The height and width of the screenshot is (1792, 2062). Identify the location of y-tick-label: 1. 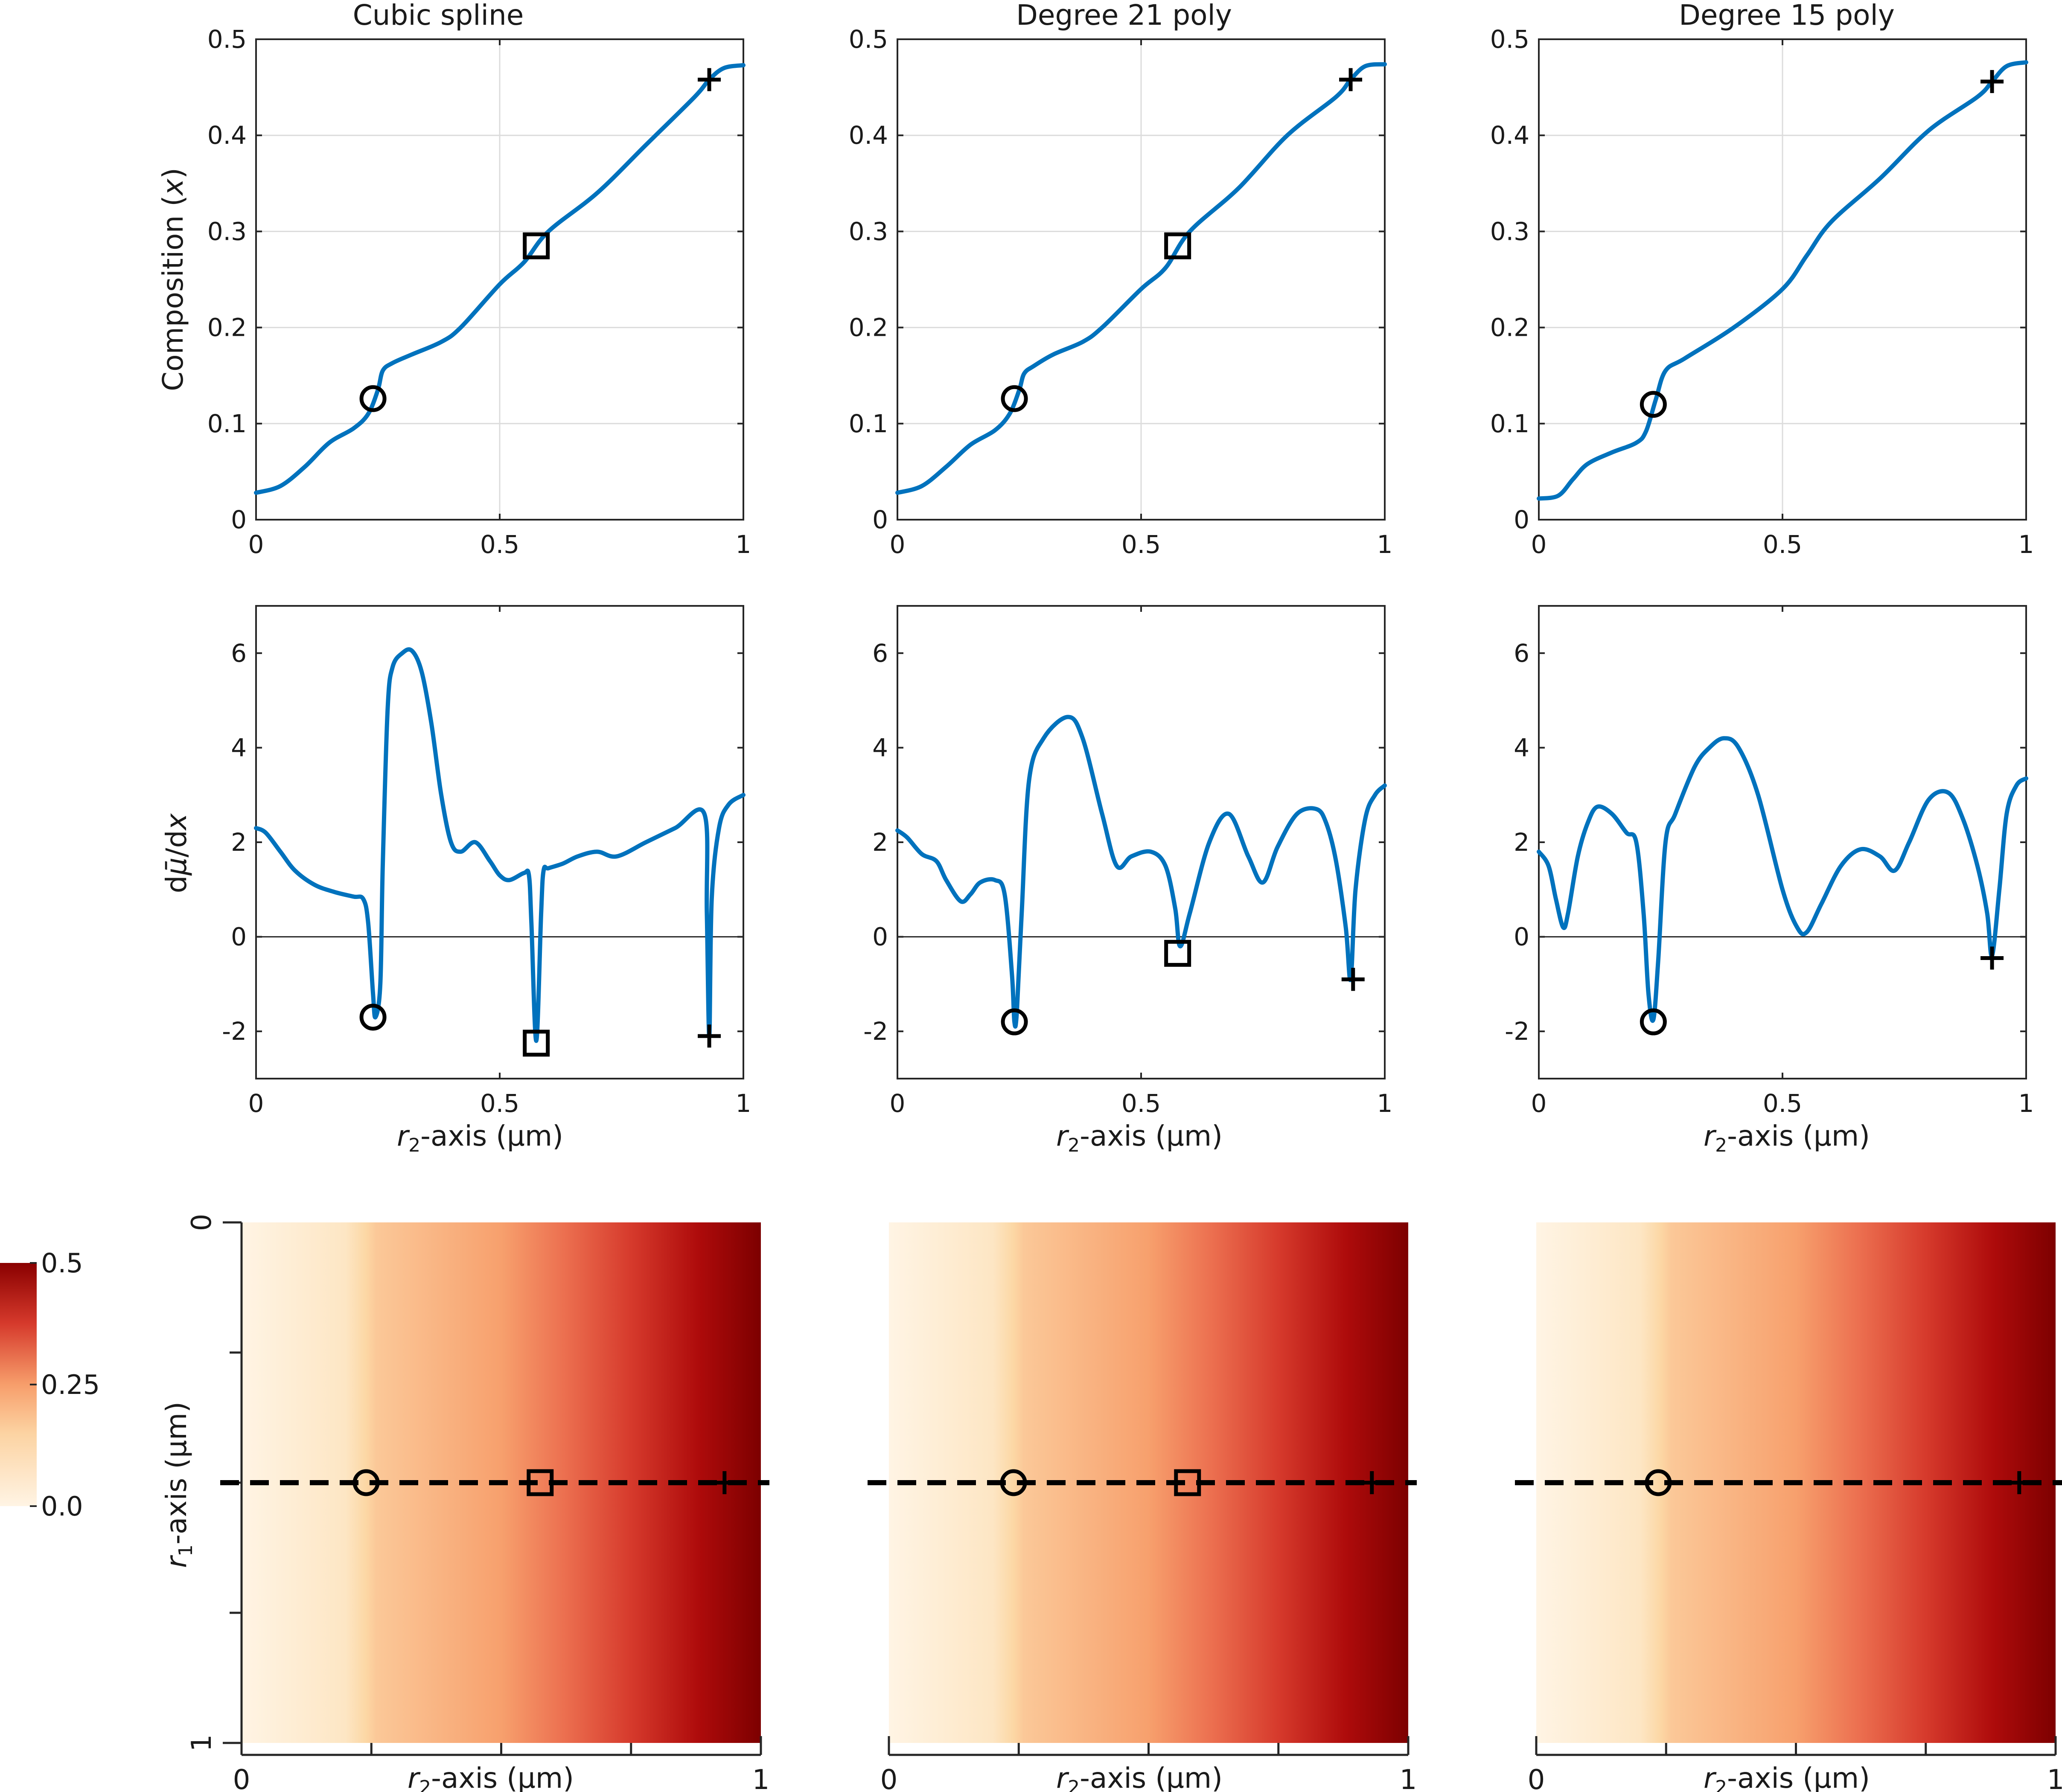
(202, 1743).